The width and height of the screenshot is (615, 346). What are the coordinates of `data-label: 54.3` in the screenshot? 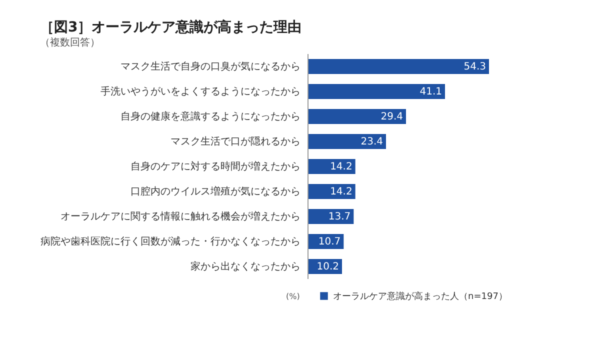 It's located at (475, 67).